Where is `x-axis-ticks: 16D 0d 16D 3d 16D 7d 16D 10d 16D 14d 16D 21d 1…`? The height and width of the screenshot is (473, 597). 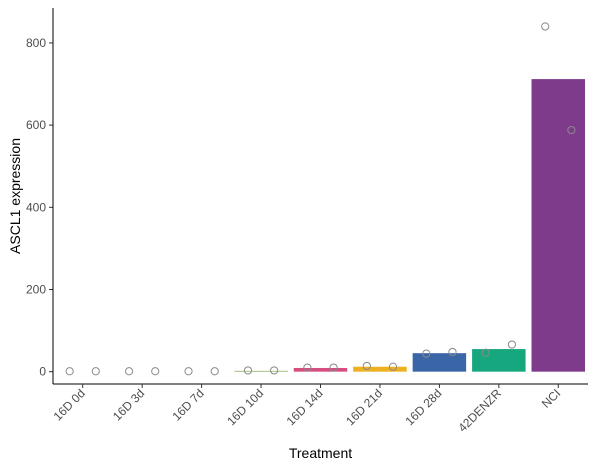
x-axis-ticks: 16D 0d 16D 3d 16D 7d 16D 10d 16D 14d 16D 21d 1… is located at coordinates (307, 409).